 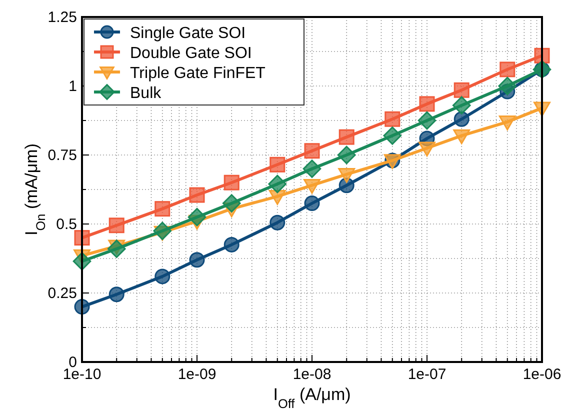 I want to click on legend-label: Single Gate SOI, so click(x=188, y=33).